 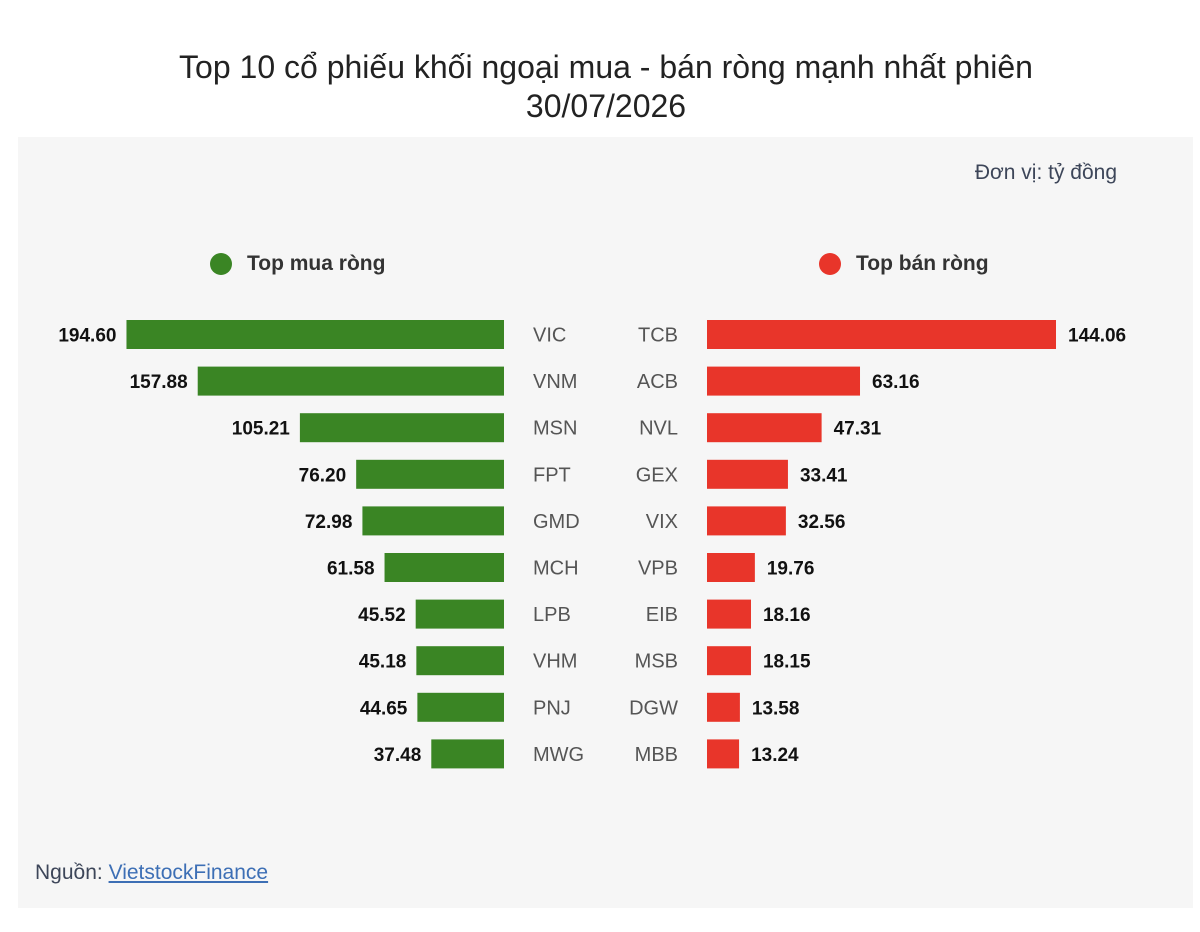 What do you see at coordinates (656, 755) in the screenshot?
I see `sell-ticker-label: MBB` at bounding box center [656, 755].